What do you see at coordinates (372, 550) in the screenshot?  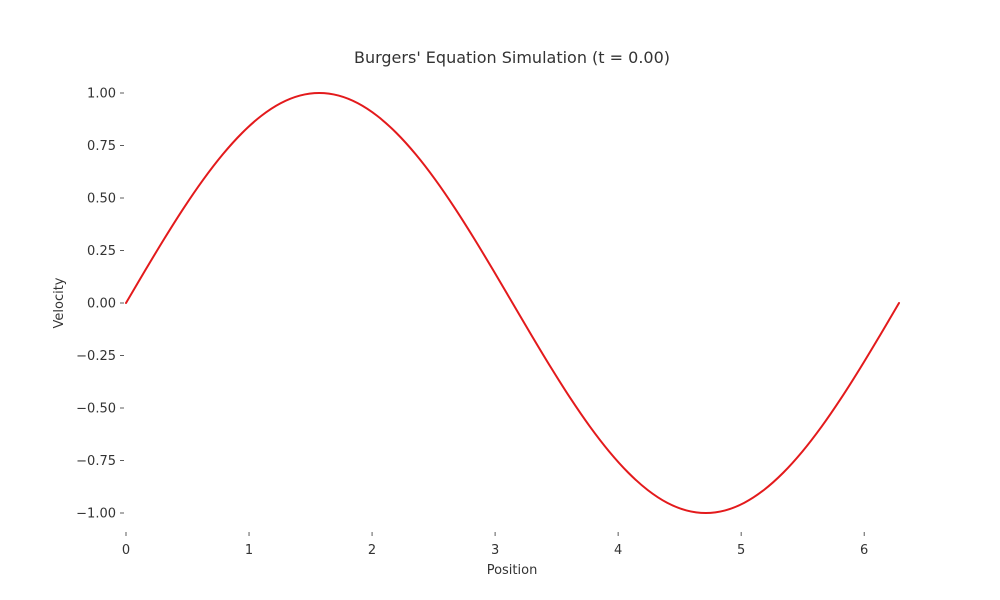 I see `x-tick-label: 2` at bounding box center [372, 550].